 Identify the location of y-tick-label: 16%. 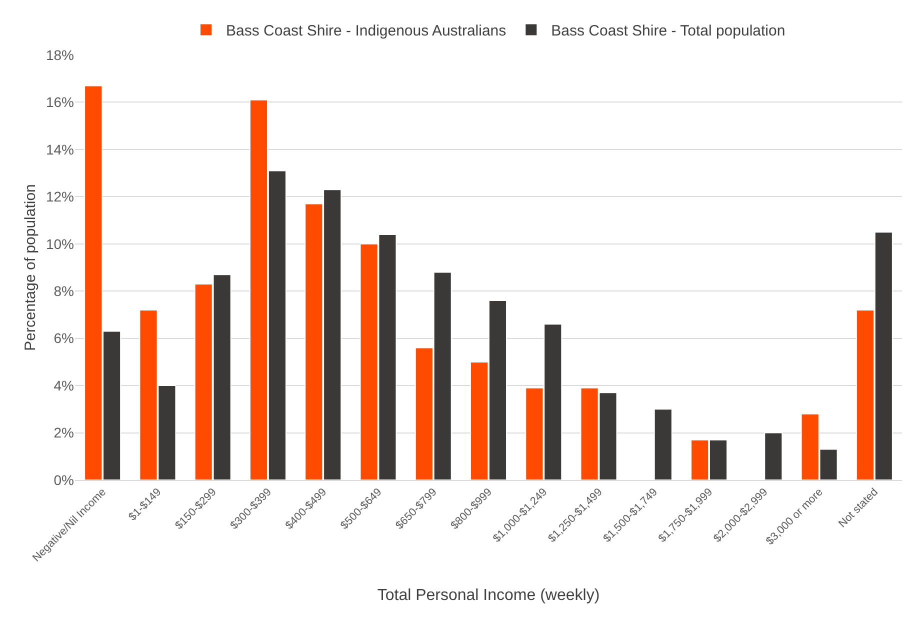
(60, 102).